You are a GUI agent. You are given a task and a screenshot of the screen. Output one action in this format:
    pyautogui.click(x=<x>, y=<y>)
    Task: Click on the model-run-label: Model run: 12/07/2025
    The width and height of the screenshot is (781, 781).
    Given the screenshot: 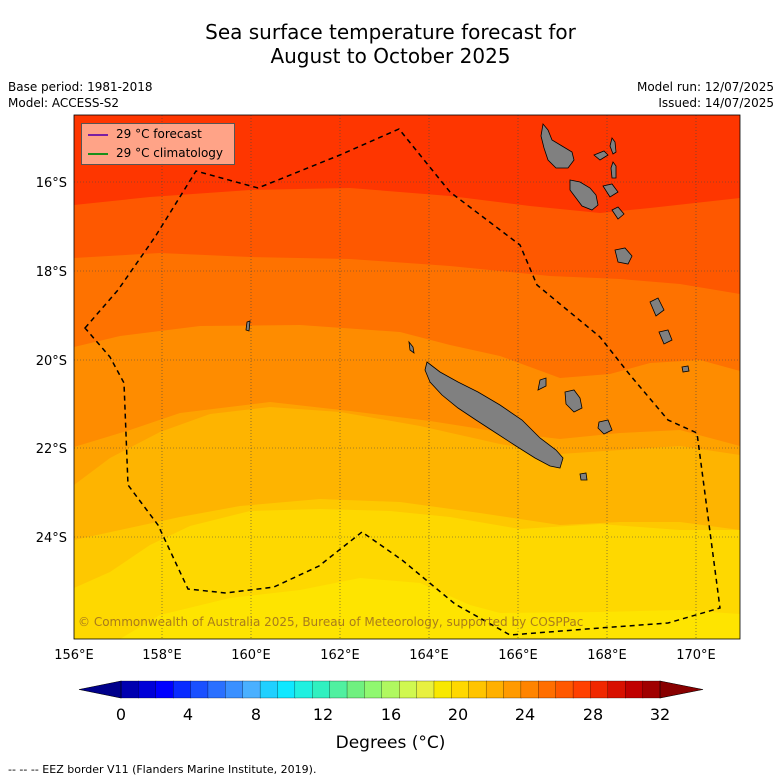 What is the action you would take?
    pyautogui.click(x=705, y=87)
    